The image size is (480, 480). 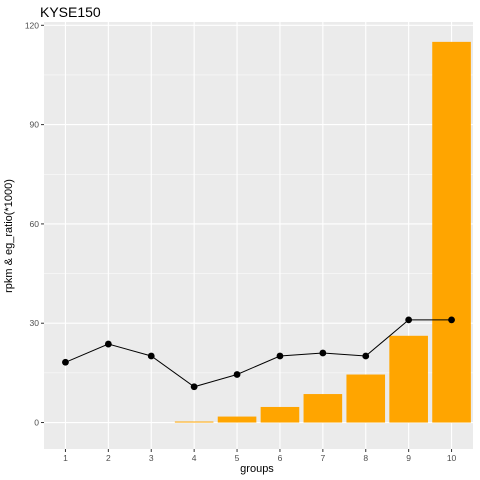 I want to click on x-tick-label: 7, so click(x=322, y=458).